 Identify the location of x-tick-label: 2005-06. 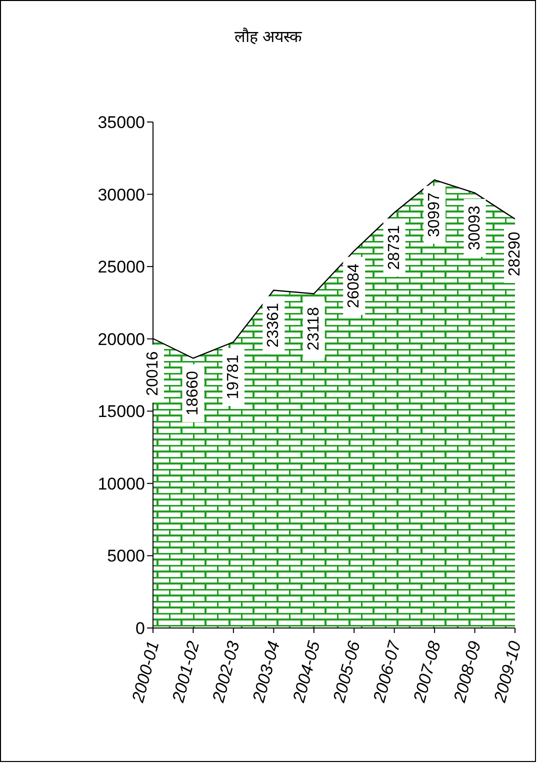
(346, 672).